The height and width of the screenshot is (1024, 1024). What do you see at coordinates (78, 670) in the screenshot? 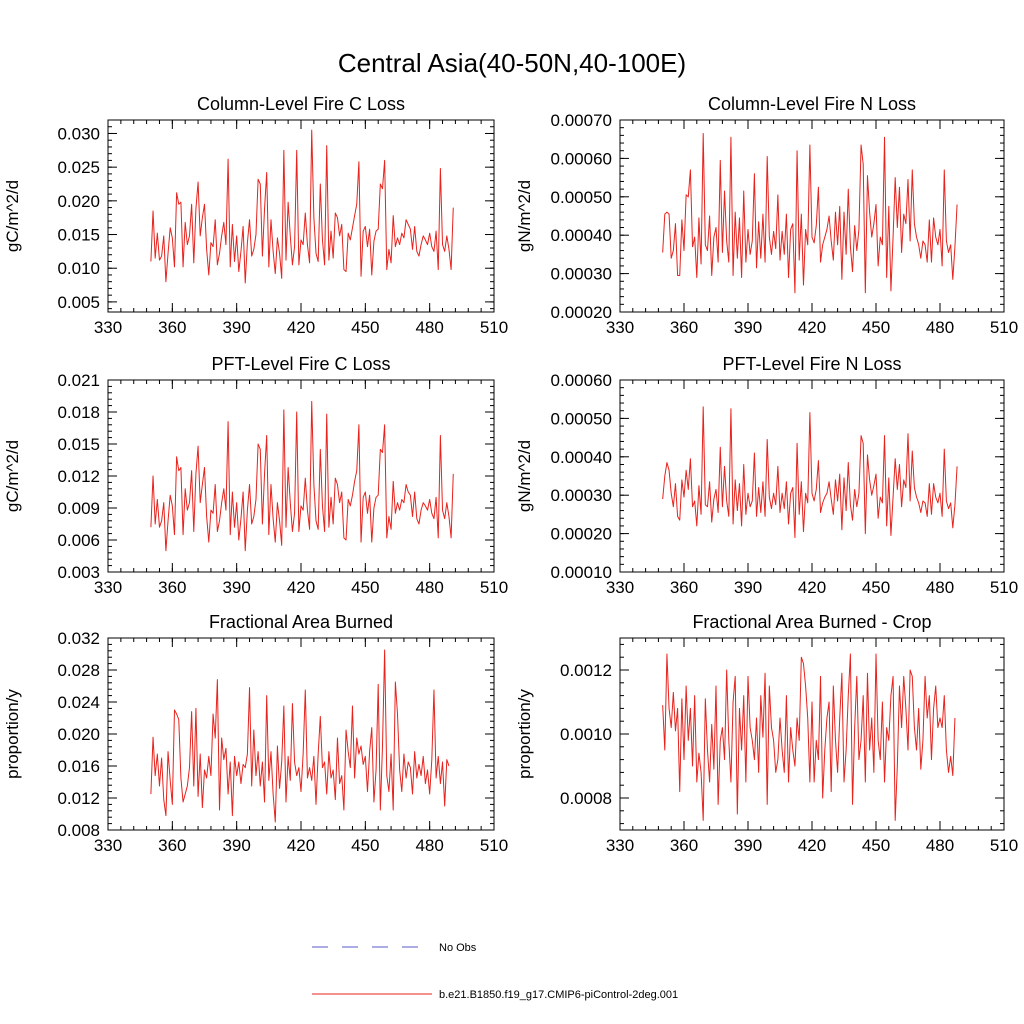
I see `y-tick-label: 0.028` at bounding box center [78, 670].